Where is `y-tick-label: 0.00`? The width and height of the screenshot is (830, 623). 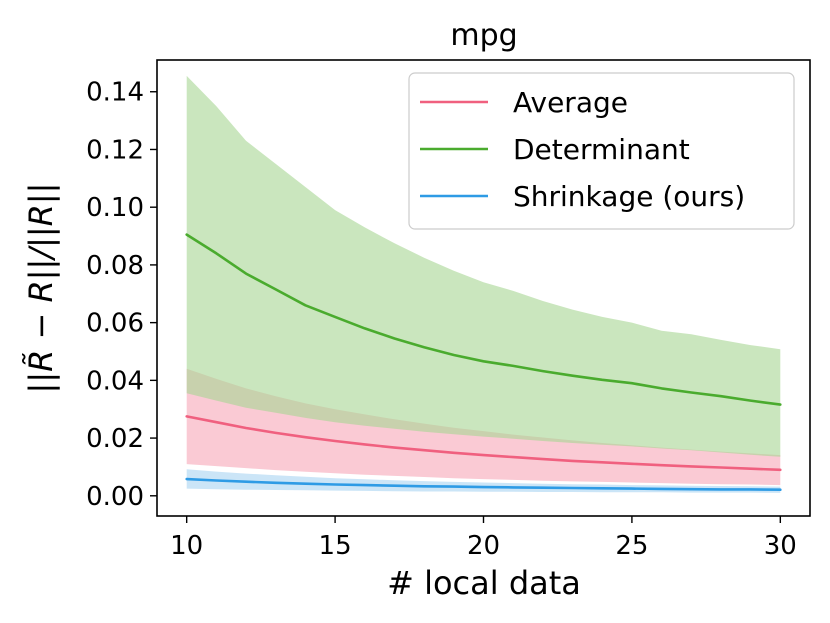
y-tick-label: 0.00 is located at coordinates (115, 497).